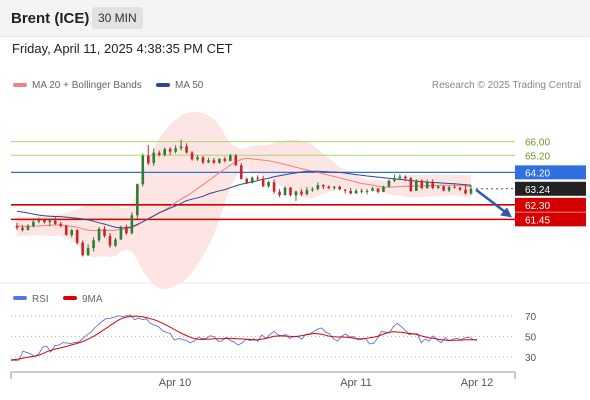  Describe the element at coordinates (506, 85) in the screenshot. I see `copyright-label: Research © 2025 Trading Central` at that location.